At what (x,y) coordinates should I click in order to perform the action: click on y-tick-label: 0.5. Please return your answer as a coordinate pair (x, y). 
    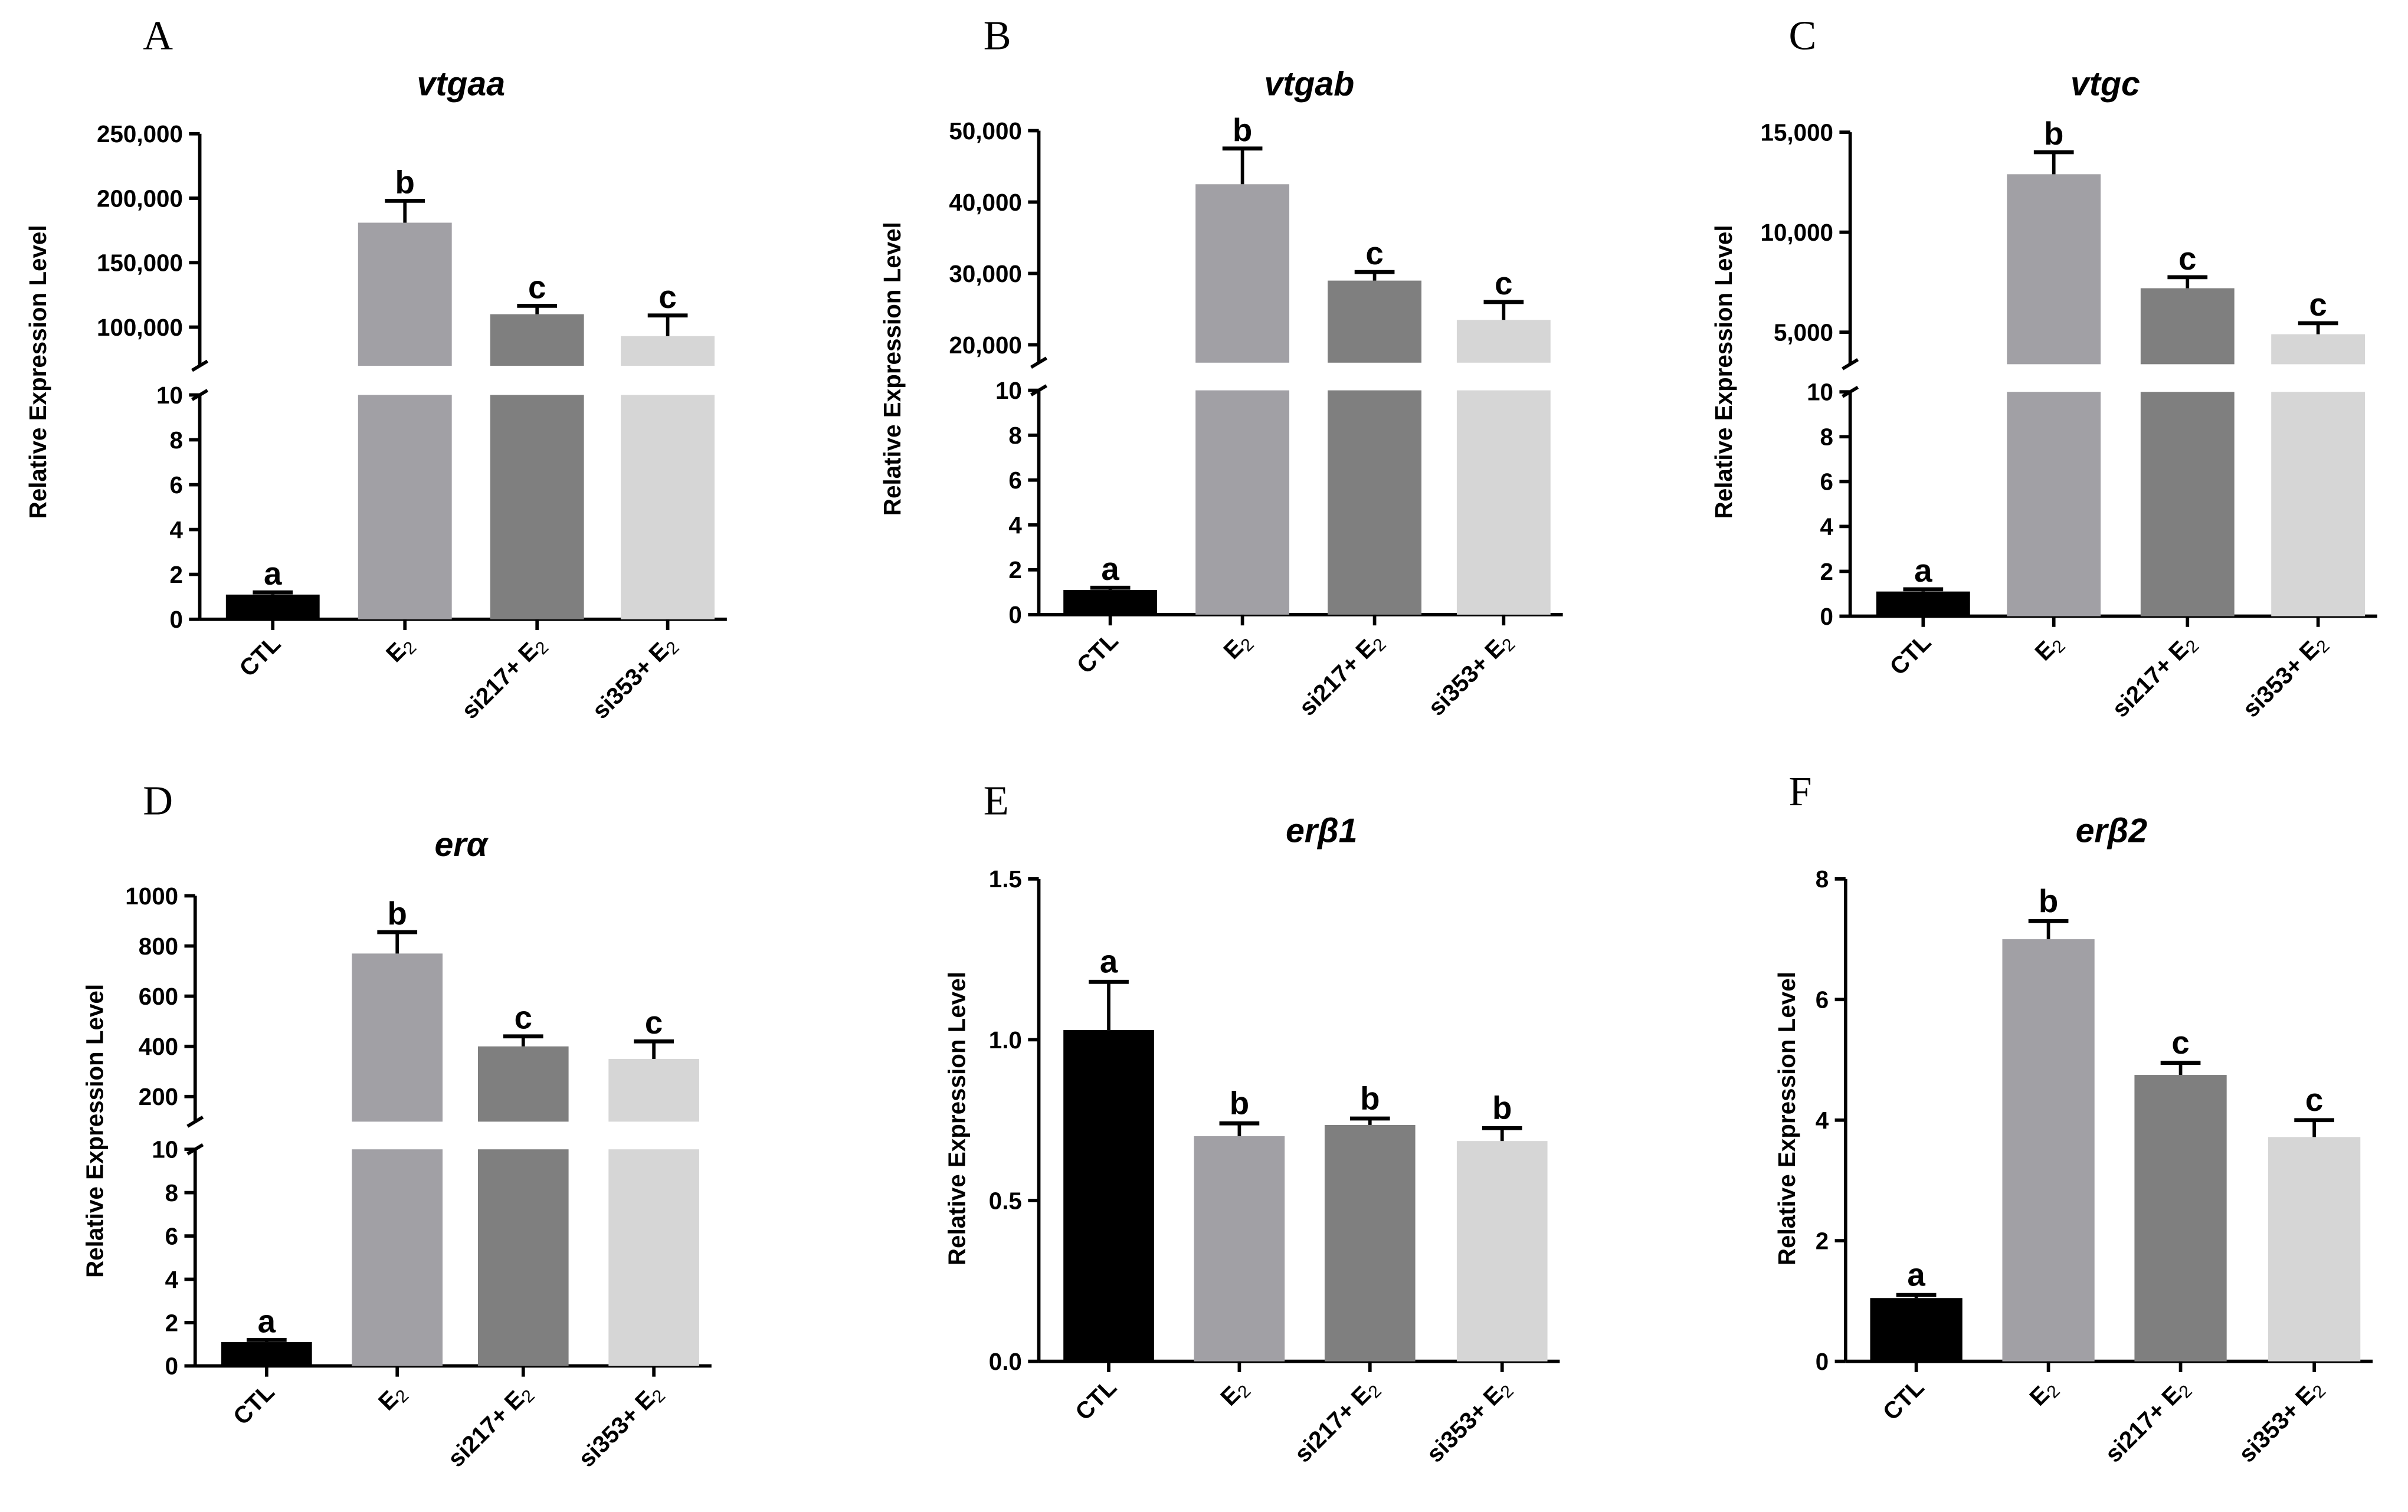
    Looking at the image, I should click on (1005, 1200).